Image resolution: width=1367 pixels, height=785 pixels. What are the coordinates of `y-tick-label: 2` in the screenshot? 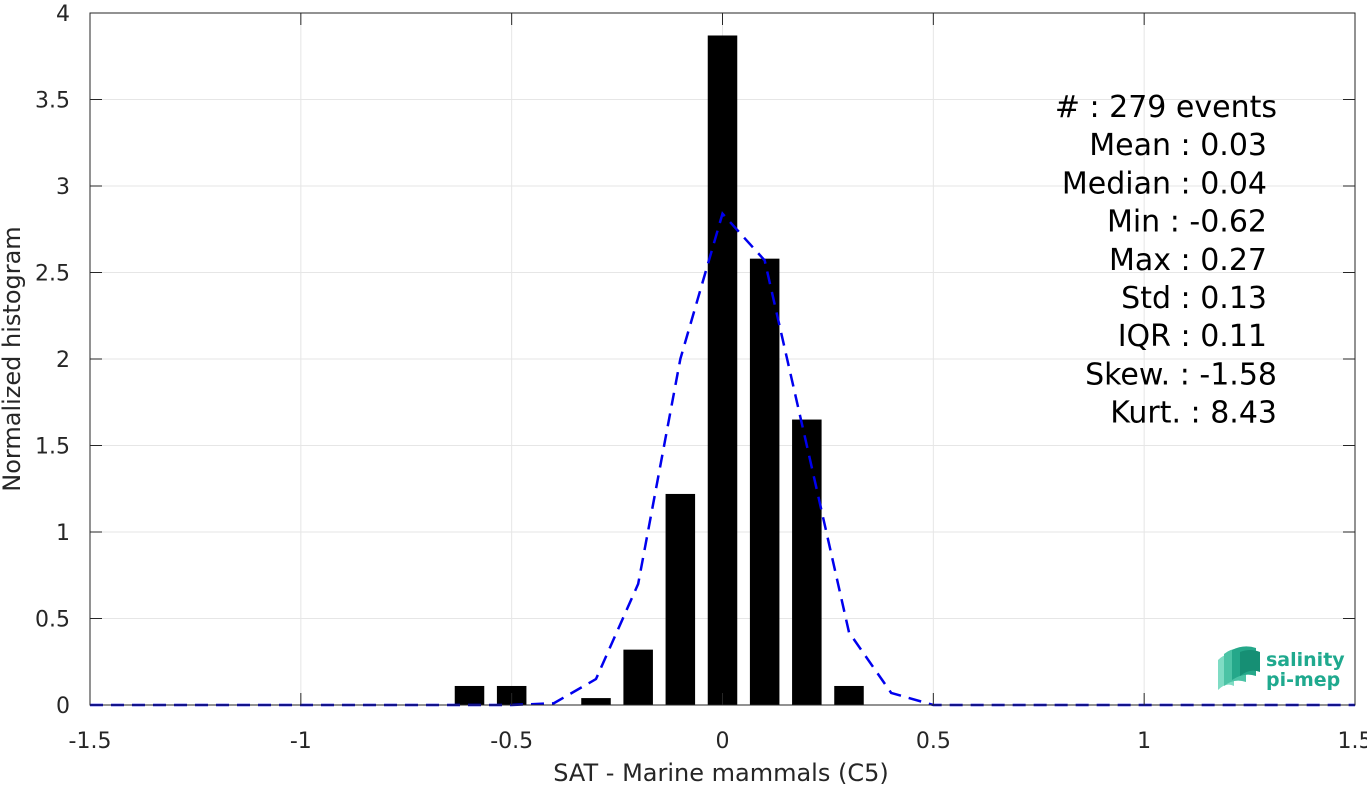 It's located at (63, 360).